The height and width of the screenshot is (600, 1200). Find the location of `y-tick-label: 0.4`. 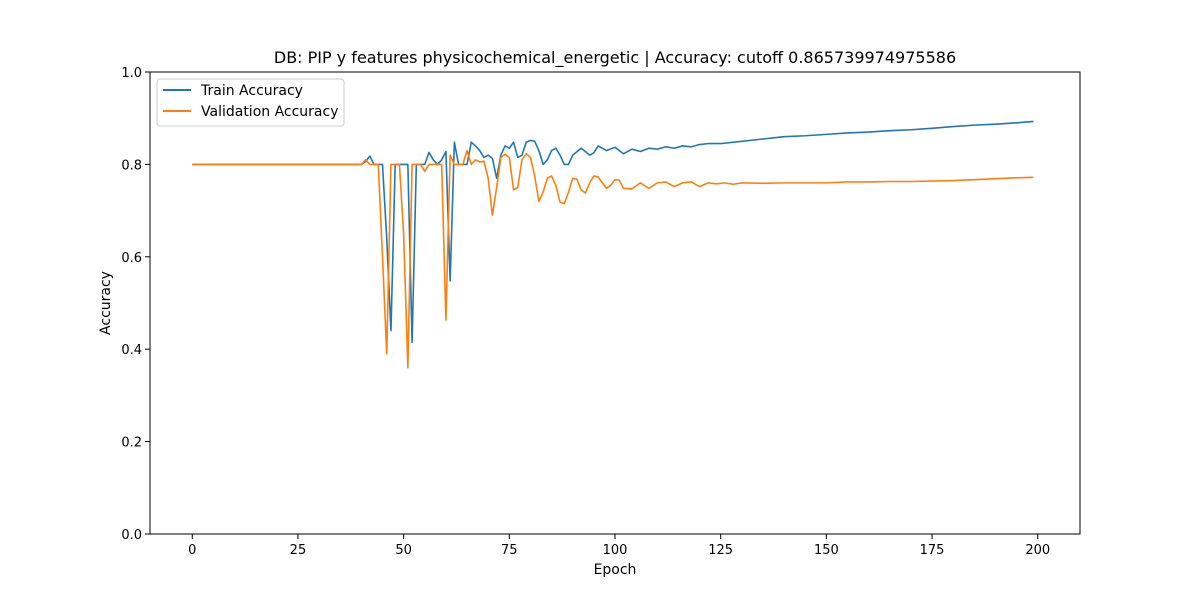

y-tick-label: 0.4 is located at coordinates (131, 350).